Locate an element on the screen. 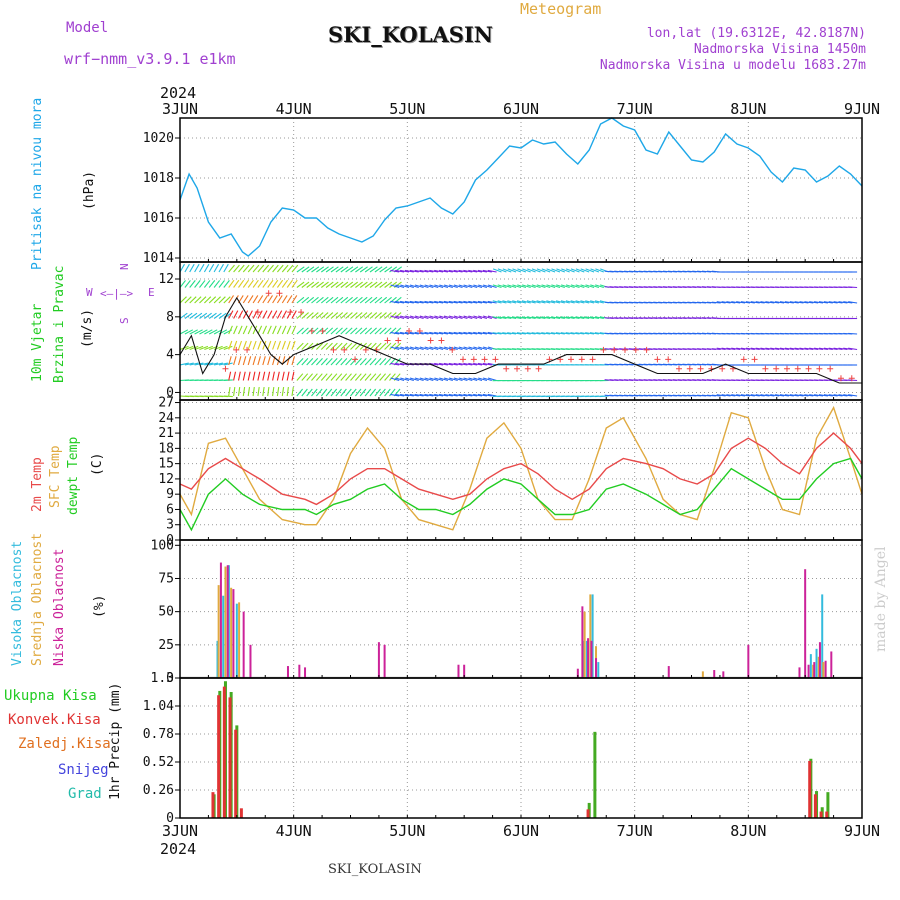  legend-hail: Grad is located at coordinates (85, 794).